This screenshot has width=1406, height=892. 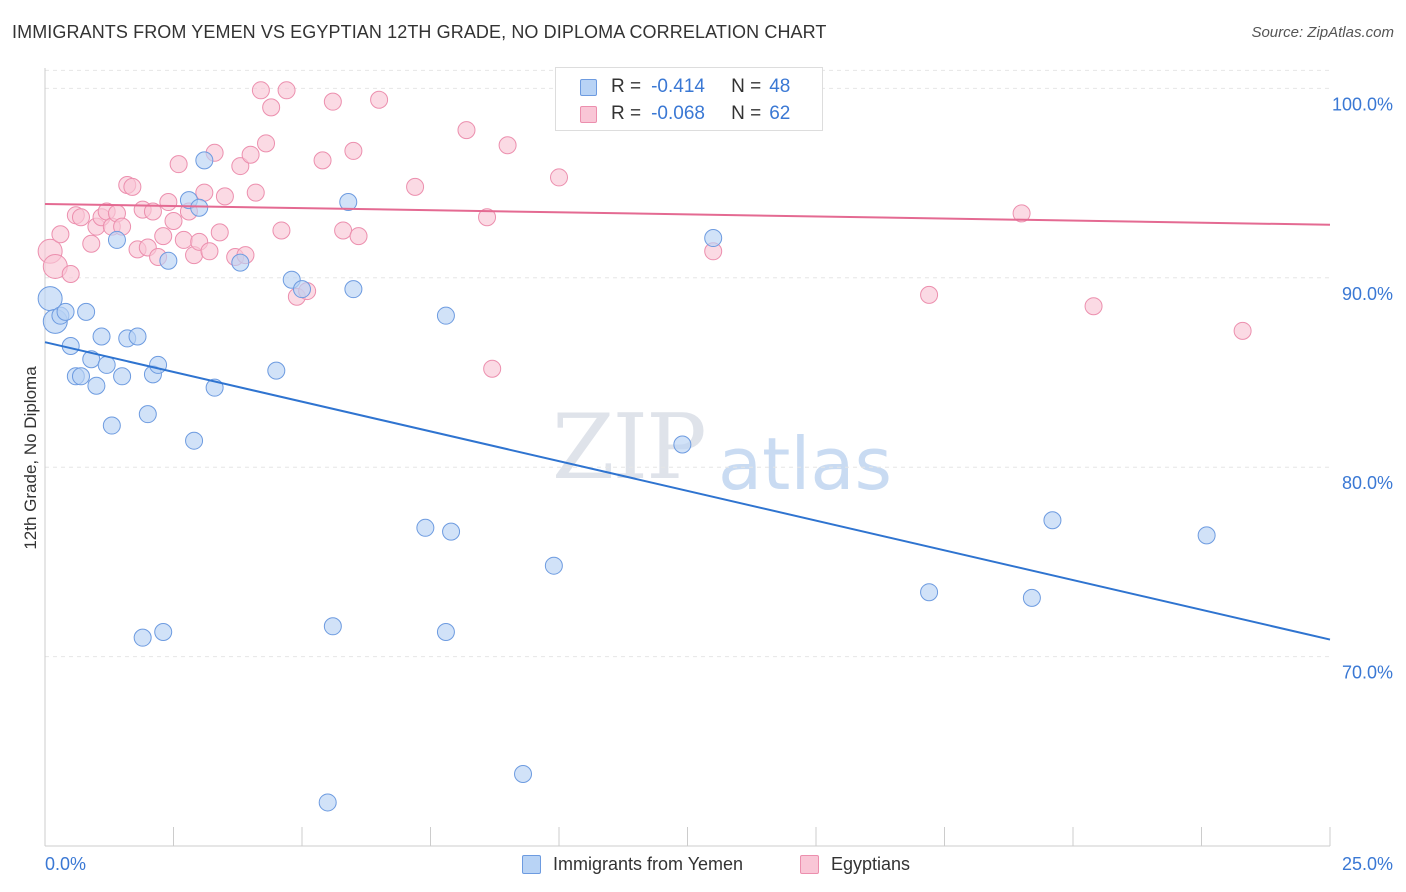 What do you see at coordinates (1322, 32) in the screenshot?
I see `source-credit: Source: ZipAtlas.com` at bounding box center [1322, 32].